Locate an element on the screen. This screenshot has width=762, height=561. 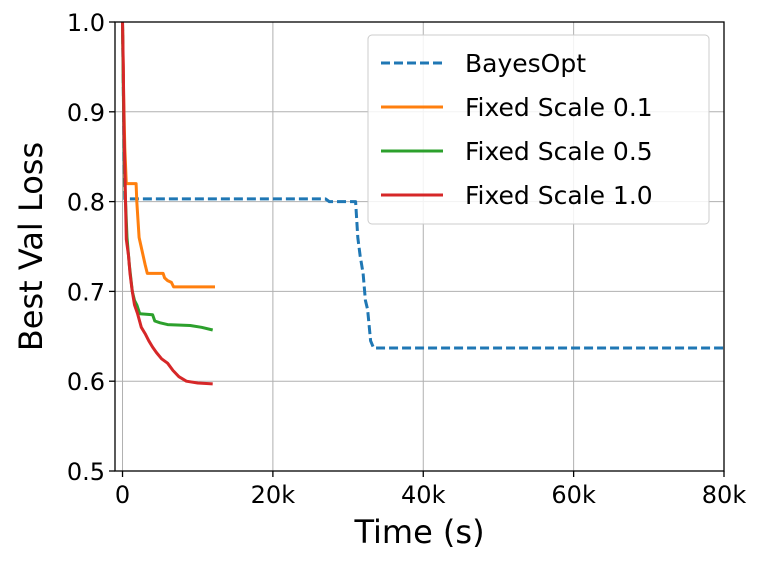
x-tick-label: 60k is located at coordinates (573, 495).